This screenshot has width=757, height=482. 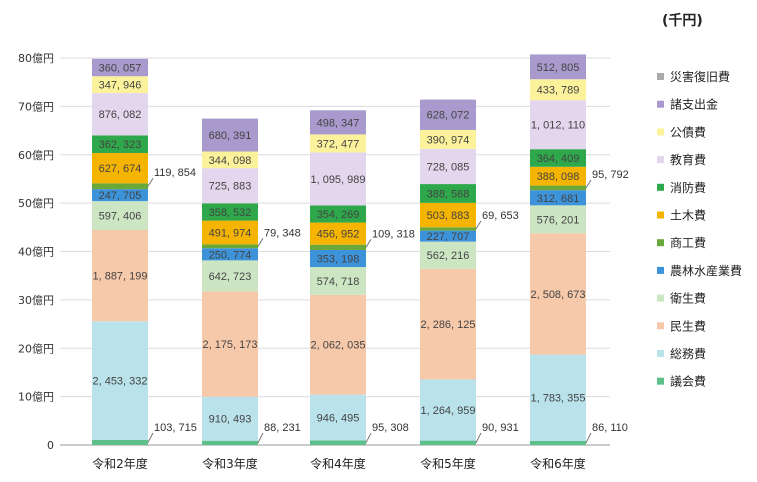 What do you see at coordinates (688, 159) in the screenshot?
I see `legend-label: 教育費` at bounding box center [688, 159].